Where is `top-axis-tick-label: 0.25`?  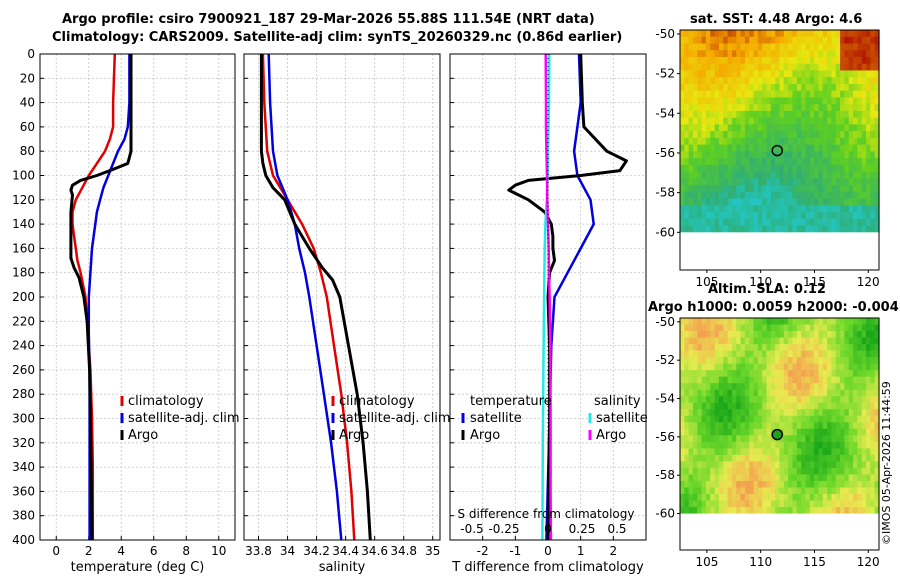 top-axis-tick-label: 0.25 is located at coordinates (582, 529).